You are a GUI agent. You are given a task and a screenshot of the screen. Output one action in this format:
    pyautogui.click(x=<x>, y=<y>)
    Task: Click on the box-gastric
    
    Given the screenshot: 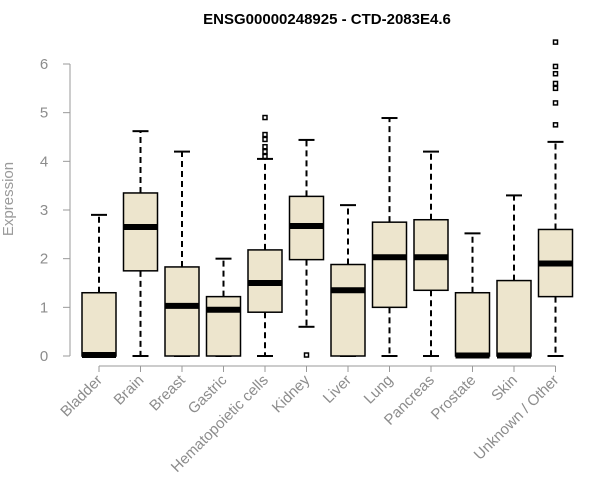 What is the action you would take?
    pyautogui.click(x=223, y=307)
    